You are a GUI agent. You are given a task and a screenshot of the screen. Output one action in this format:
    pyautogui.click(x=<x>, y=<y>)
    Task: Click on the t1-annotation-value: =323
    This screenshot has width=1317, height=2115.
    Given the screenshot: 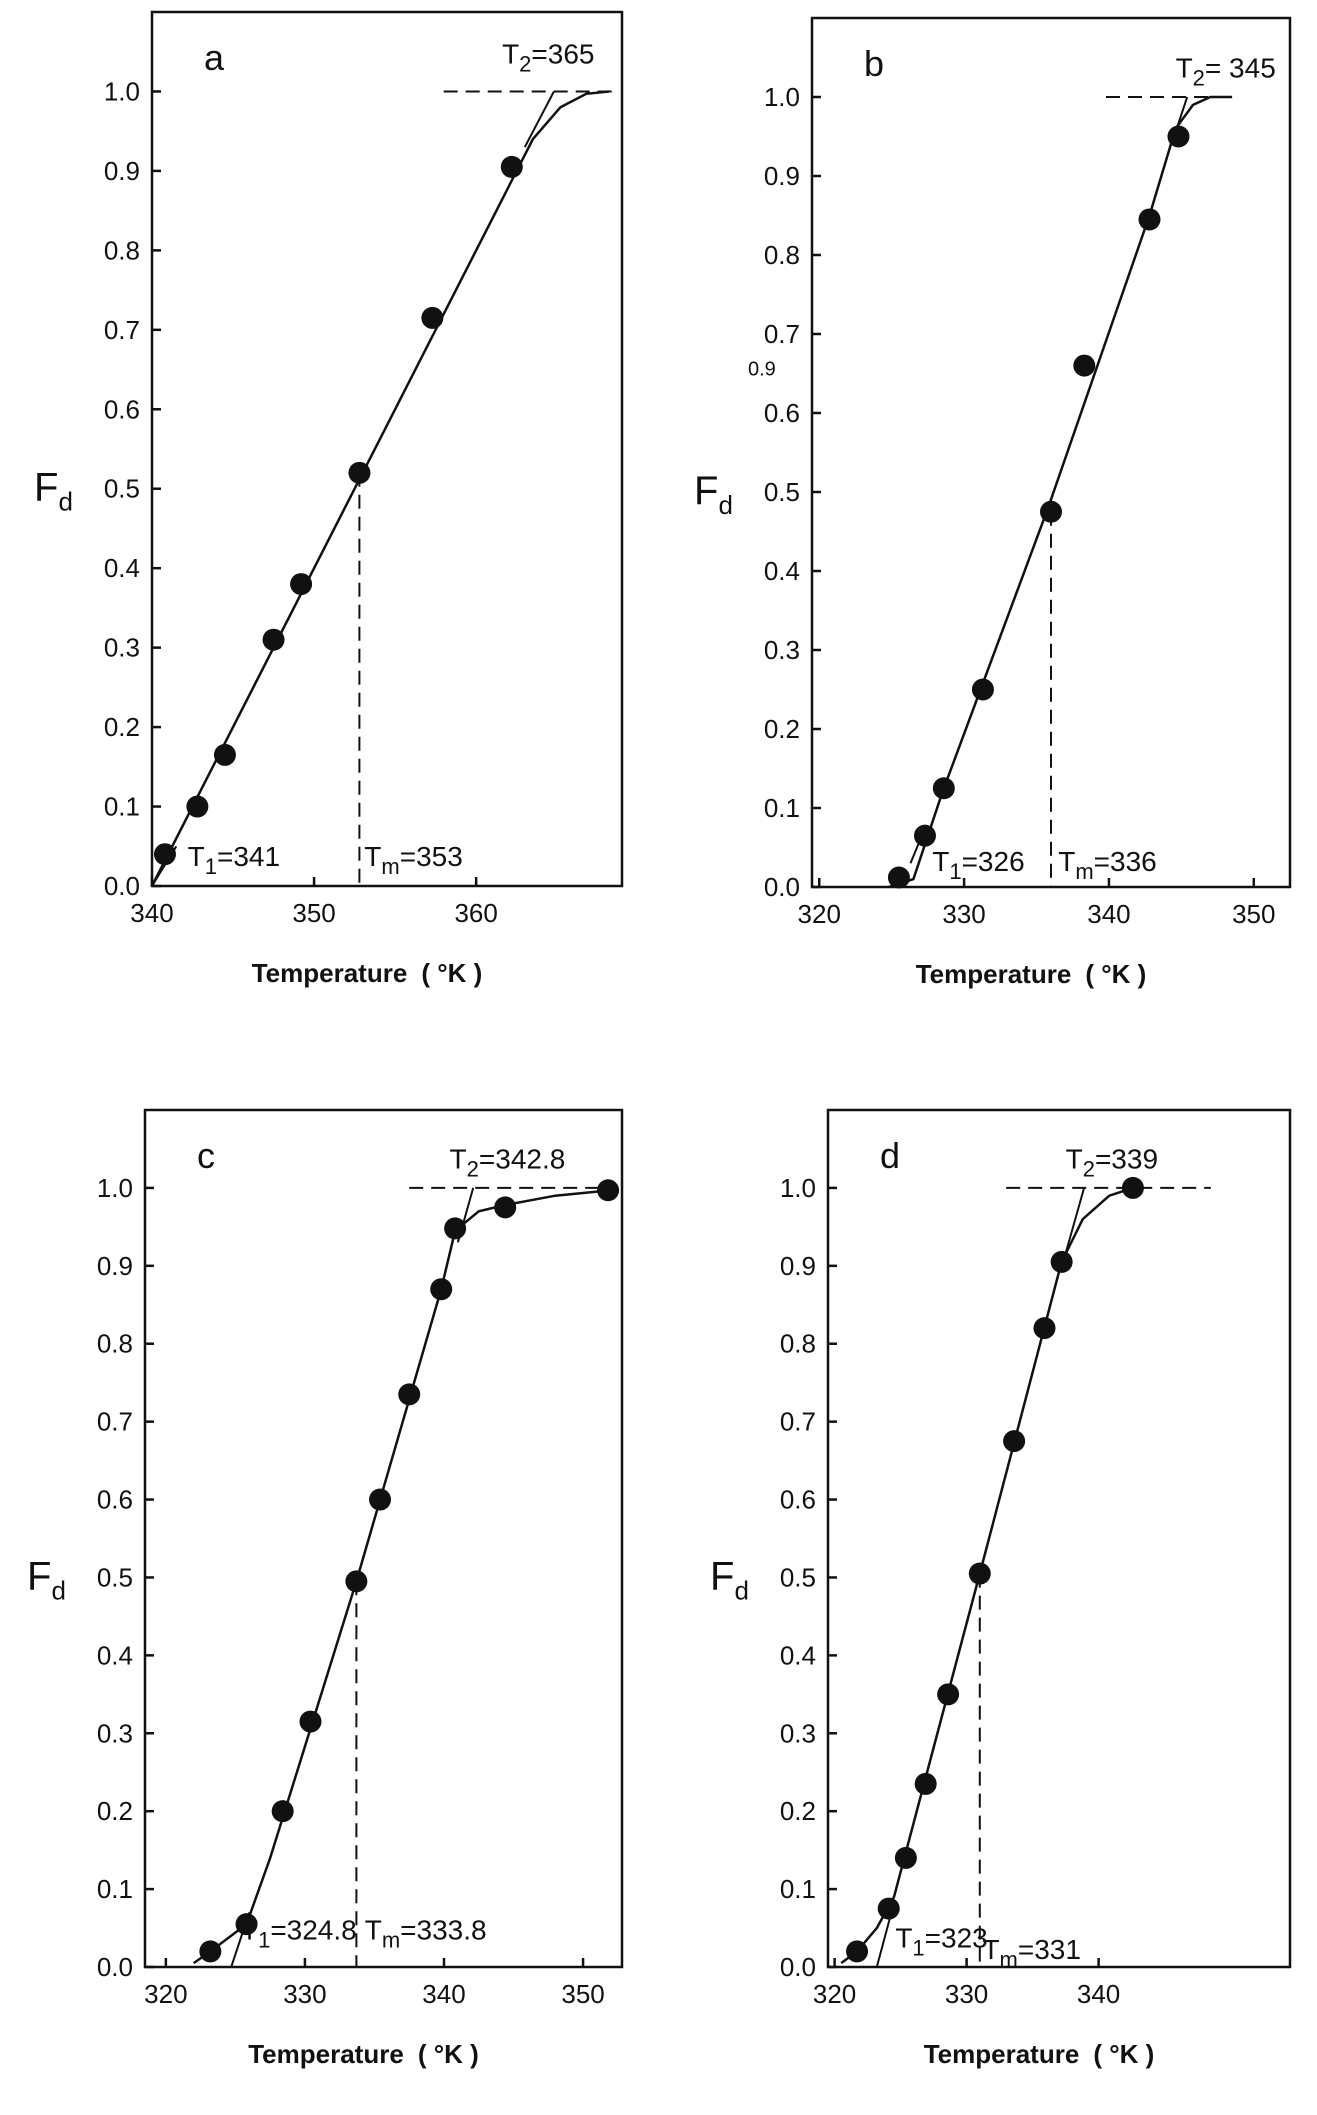 What is the action you would take?
    pyautogui.click(x=956, y=1938)
    